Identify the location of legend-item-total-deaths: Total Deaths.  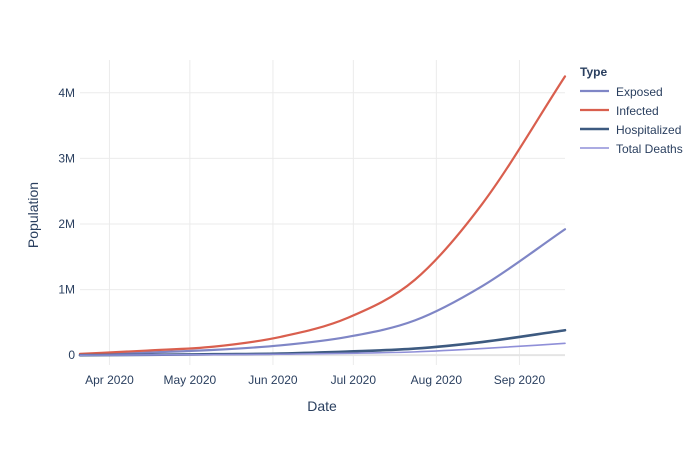
(631, 149).